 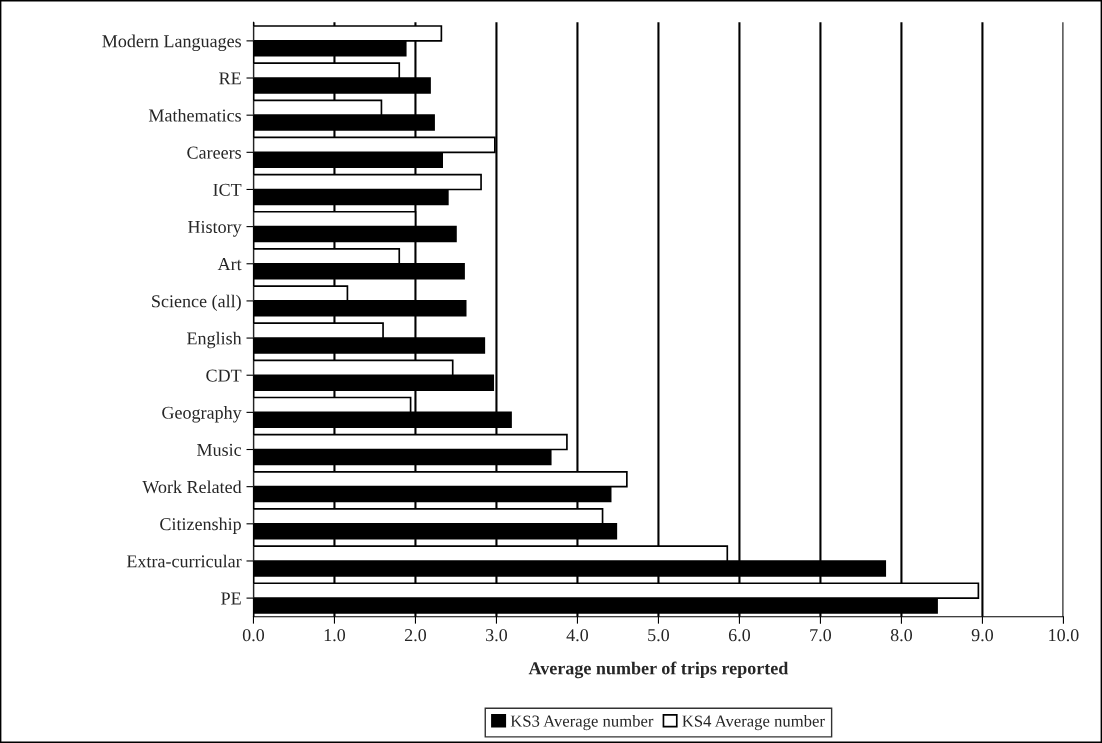 What do you see at coordinates (192, 487) in the screenshot?
I see `y-tick-label: Work Related` at bounding box center [192, 487].